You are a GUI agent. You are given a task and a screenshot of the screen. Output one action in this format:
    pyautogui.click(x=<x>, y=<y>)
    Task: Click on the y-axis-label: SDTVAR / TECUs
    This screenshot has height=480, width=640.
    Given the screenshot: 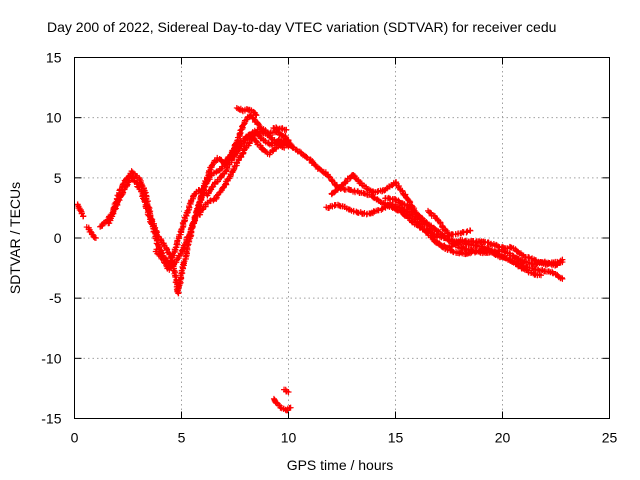 What is the action you would take?
    pyautogui.click(x=15, y=238)
    